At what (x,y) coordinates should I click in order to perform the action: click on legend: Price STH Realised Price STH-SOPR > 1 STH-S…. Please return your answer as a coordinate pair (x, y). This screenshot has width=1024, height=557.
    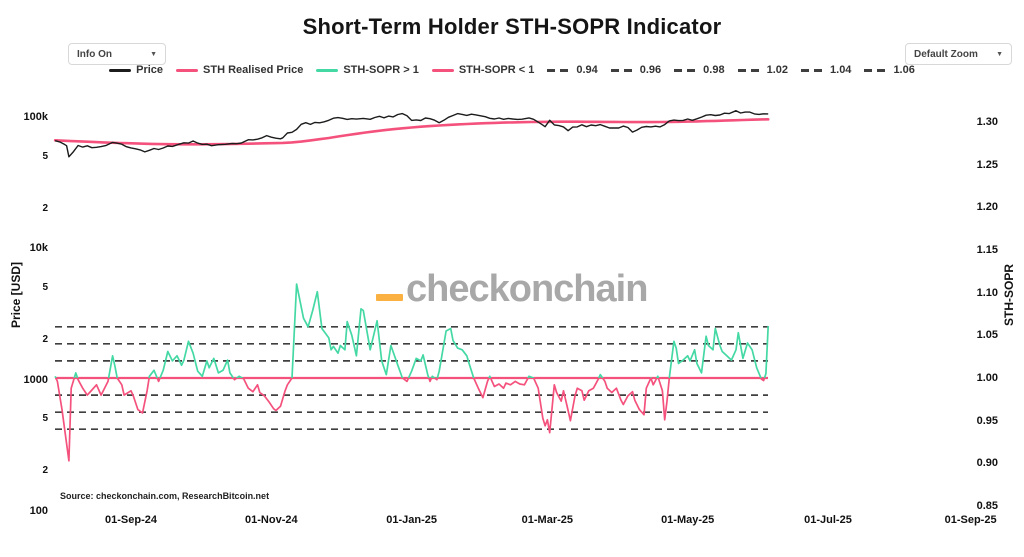
    Looking at the image, I should click on (512, 70).